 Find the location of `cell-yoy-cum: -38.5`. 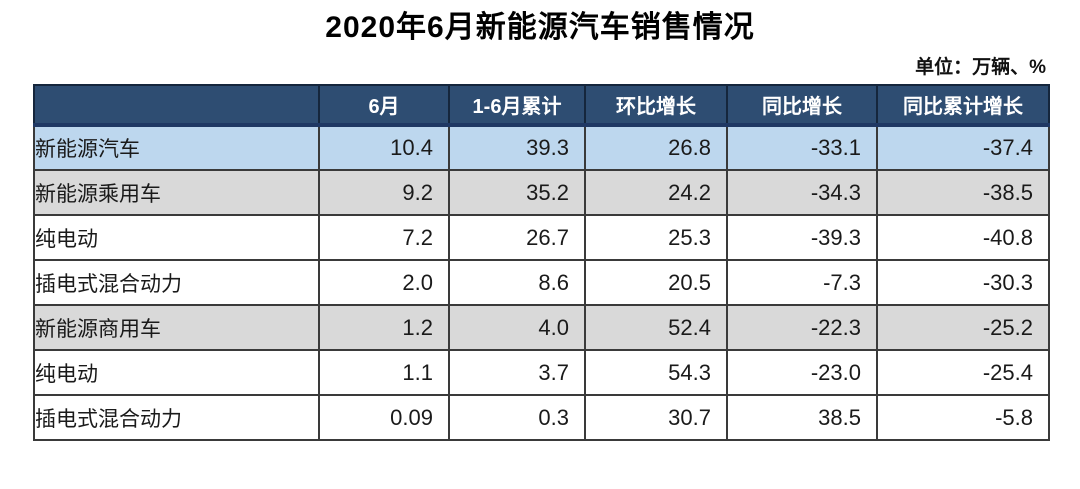

cell-yoy-cum: -38.5 is located at coordinates (963, 192).